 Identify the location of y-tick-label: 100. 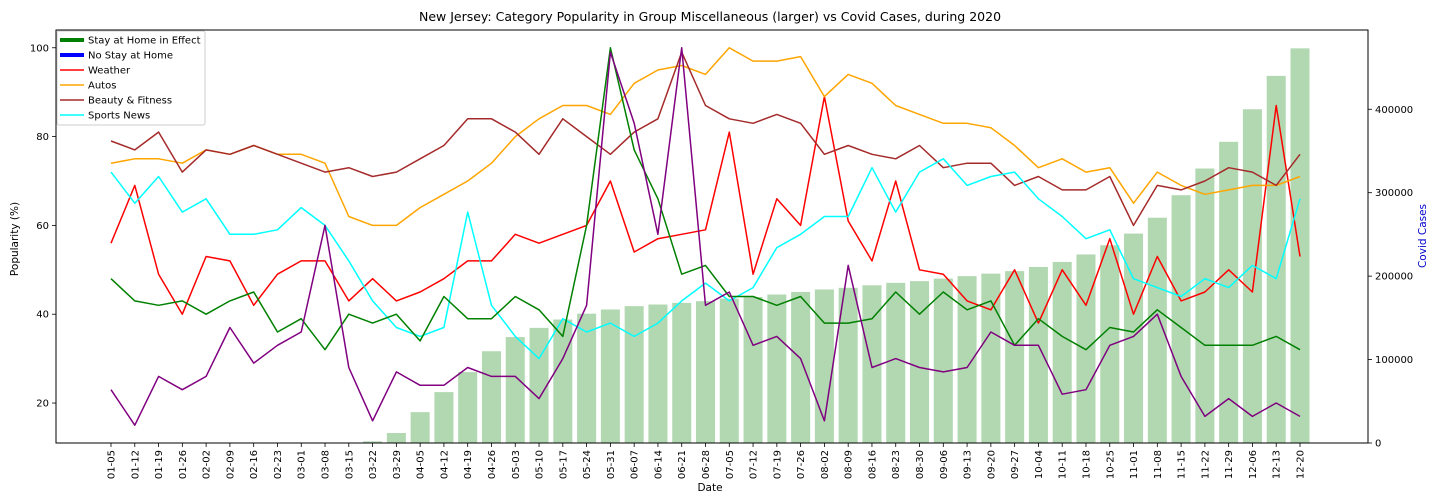
(39, 48).